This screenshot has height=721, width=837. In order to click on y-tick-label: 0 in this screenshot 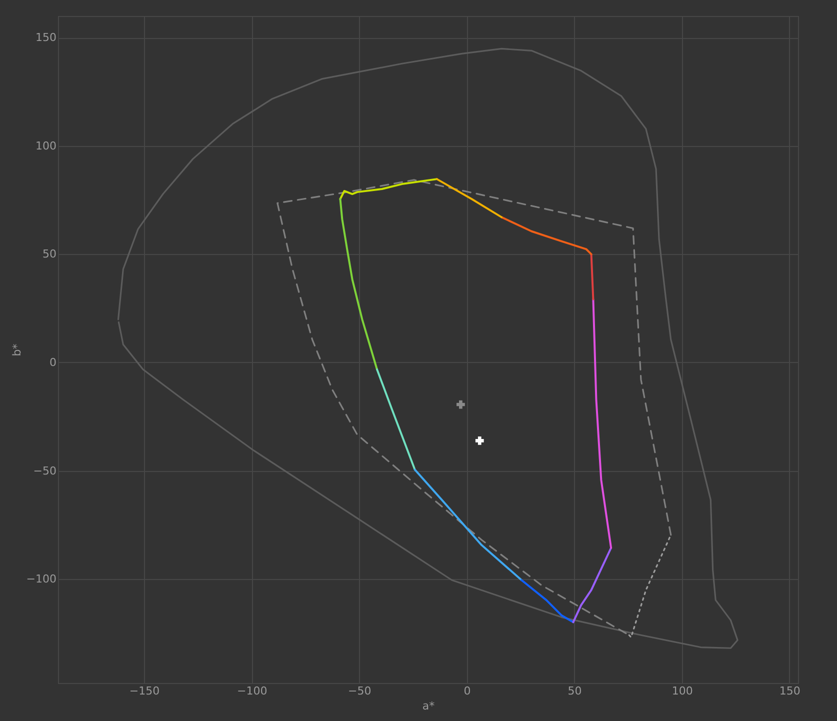, I will do `click(53, 362)`.